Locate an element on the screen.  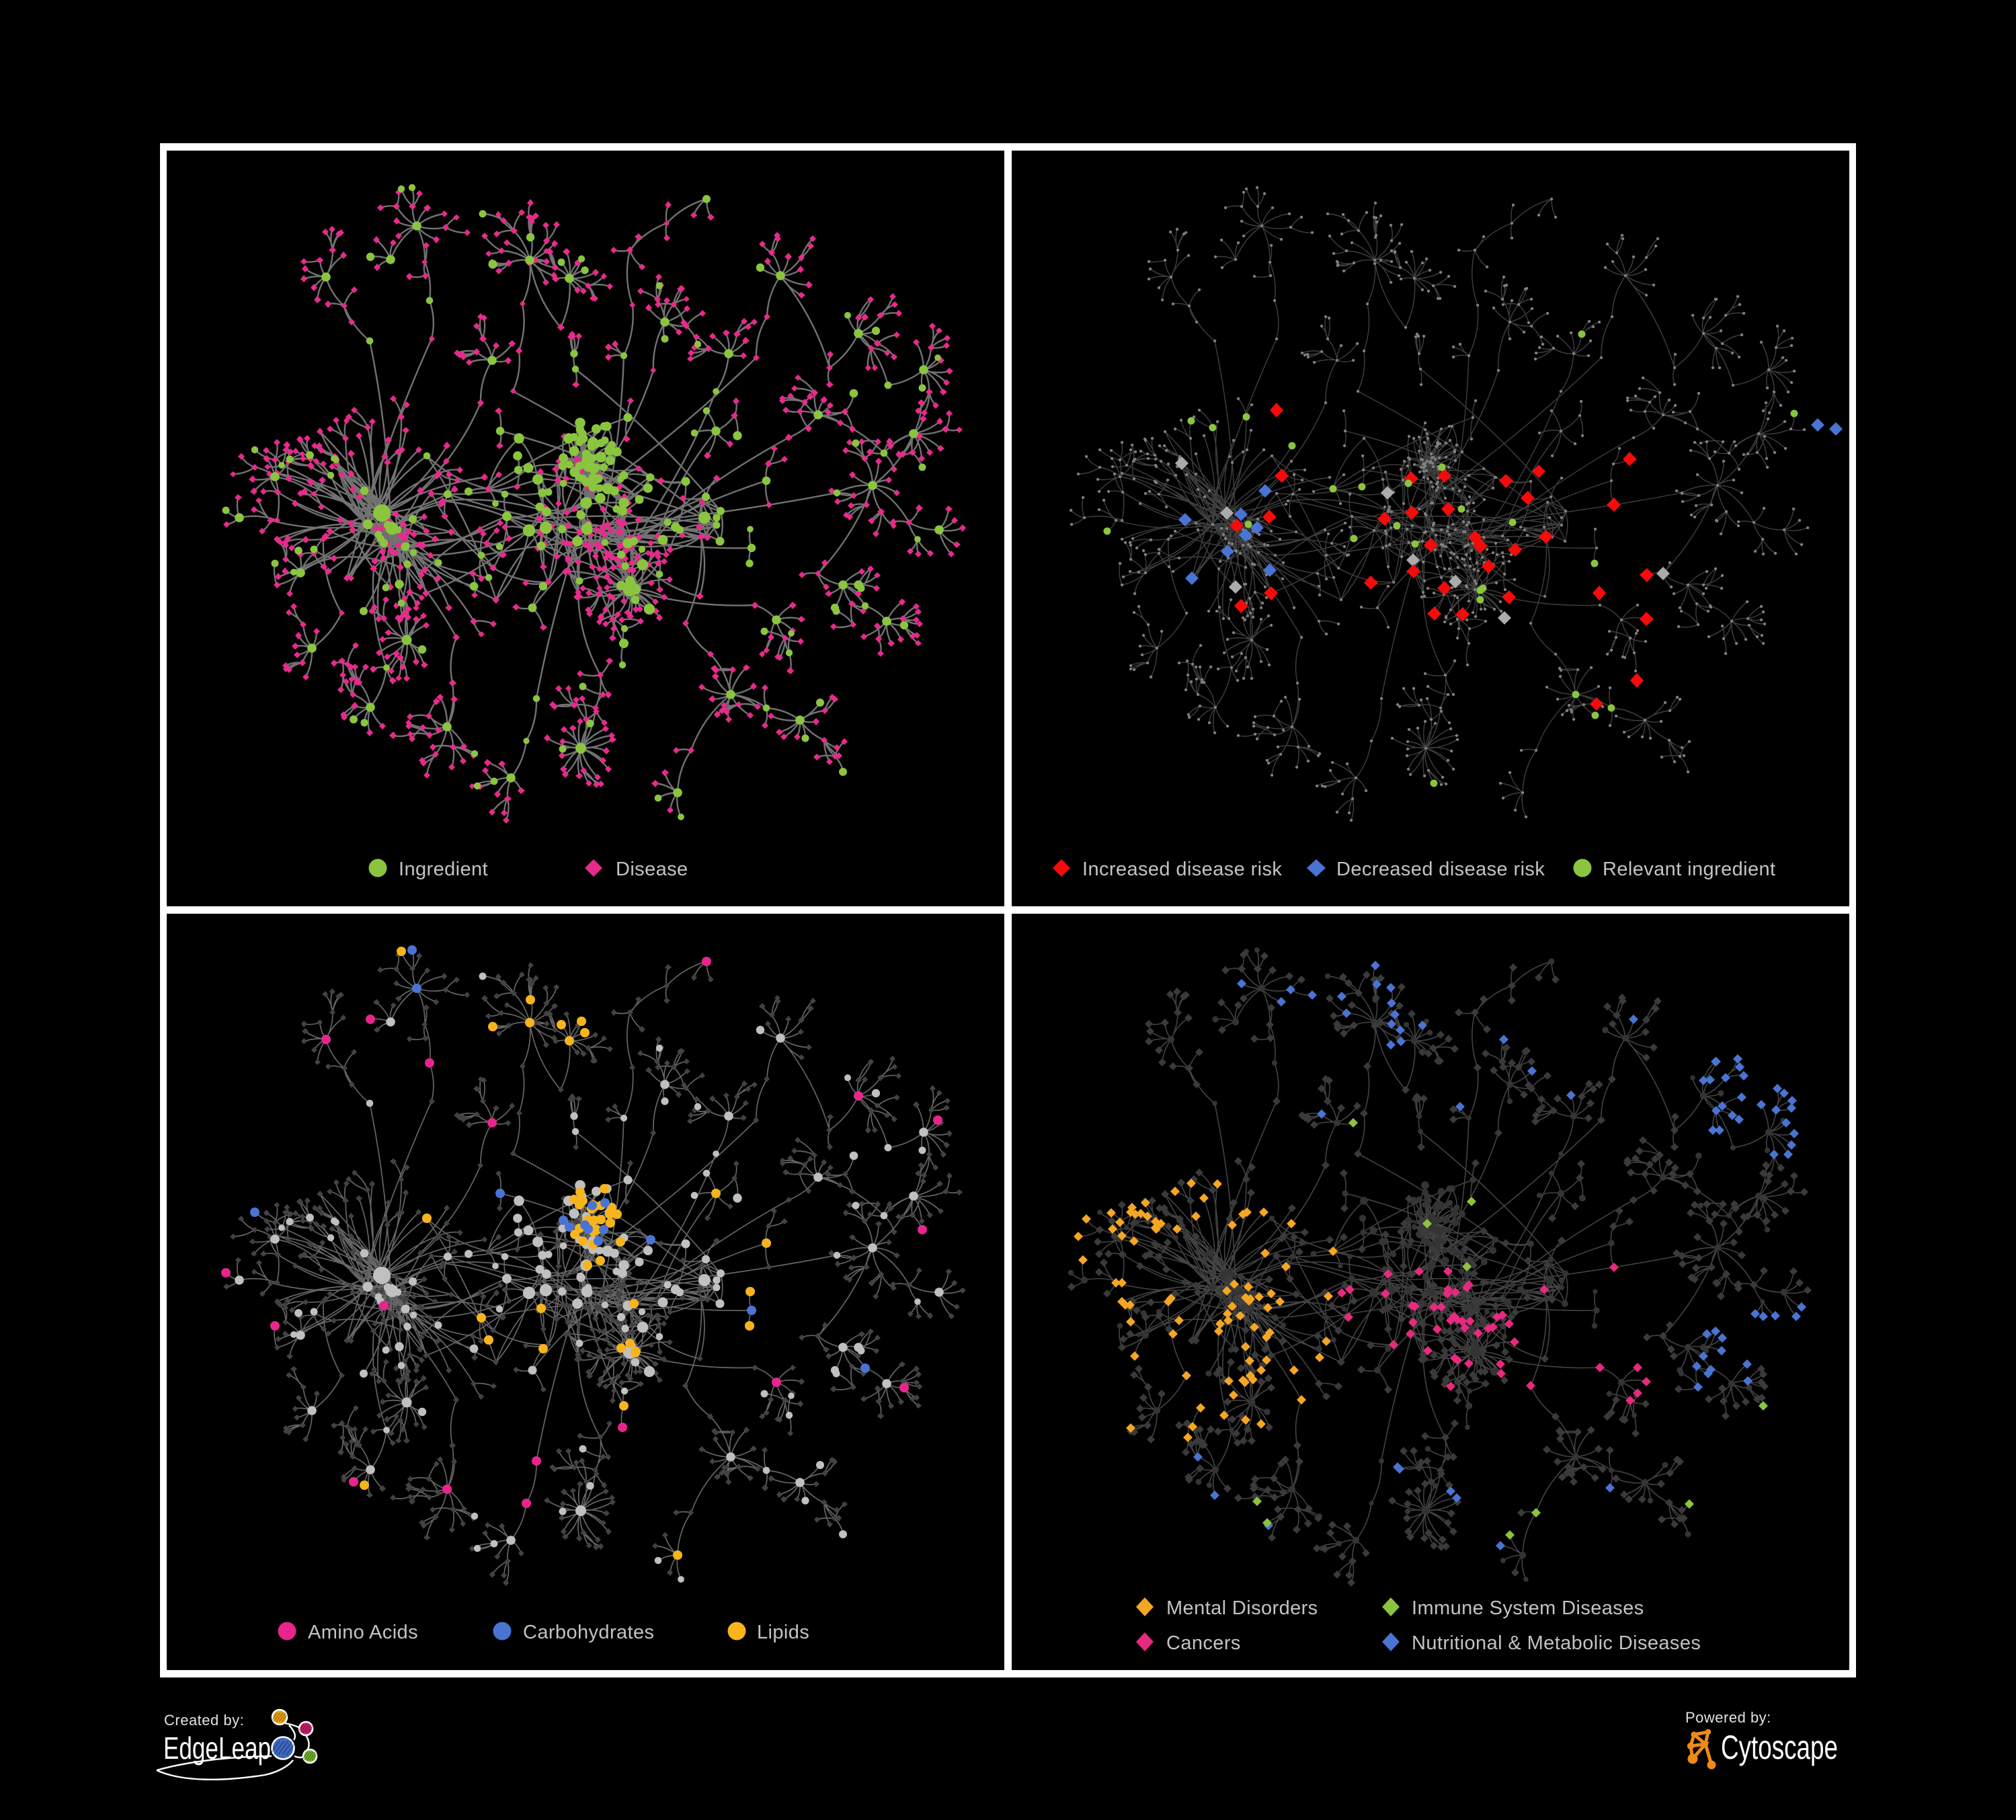
svg-text: EdgeLeap is located at coordinates (217, 1748).